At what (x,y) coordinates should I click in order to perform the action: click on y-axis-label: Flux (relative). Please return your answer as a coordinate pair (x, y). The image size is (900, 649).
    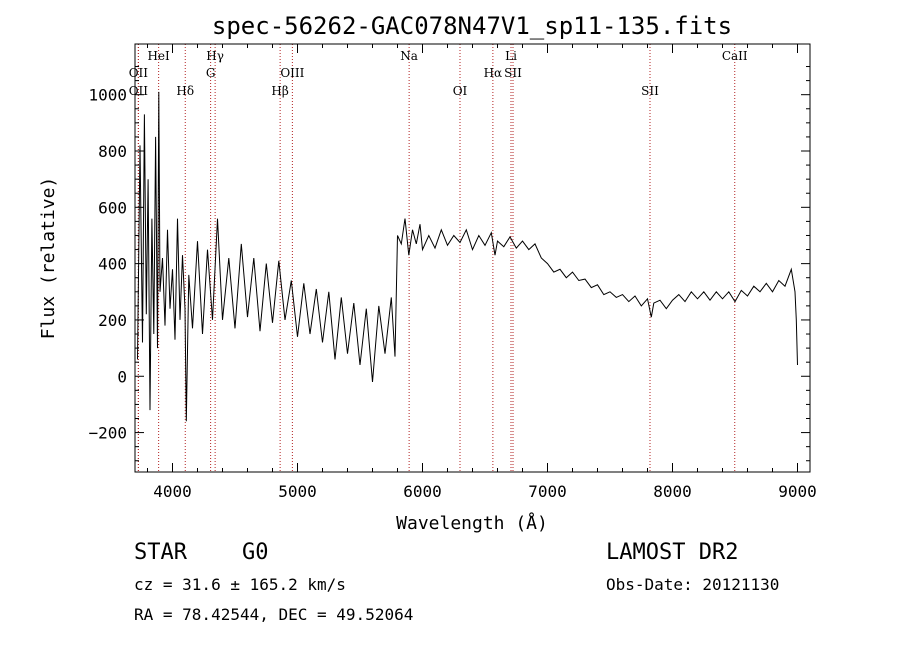
    Looking at the image, I should click on (48, 258).